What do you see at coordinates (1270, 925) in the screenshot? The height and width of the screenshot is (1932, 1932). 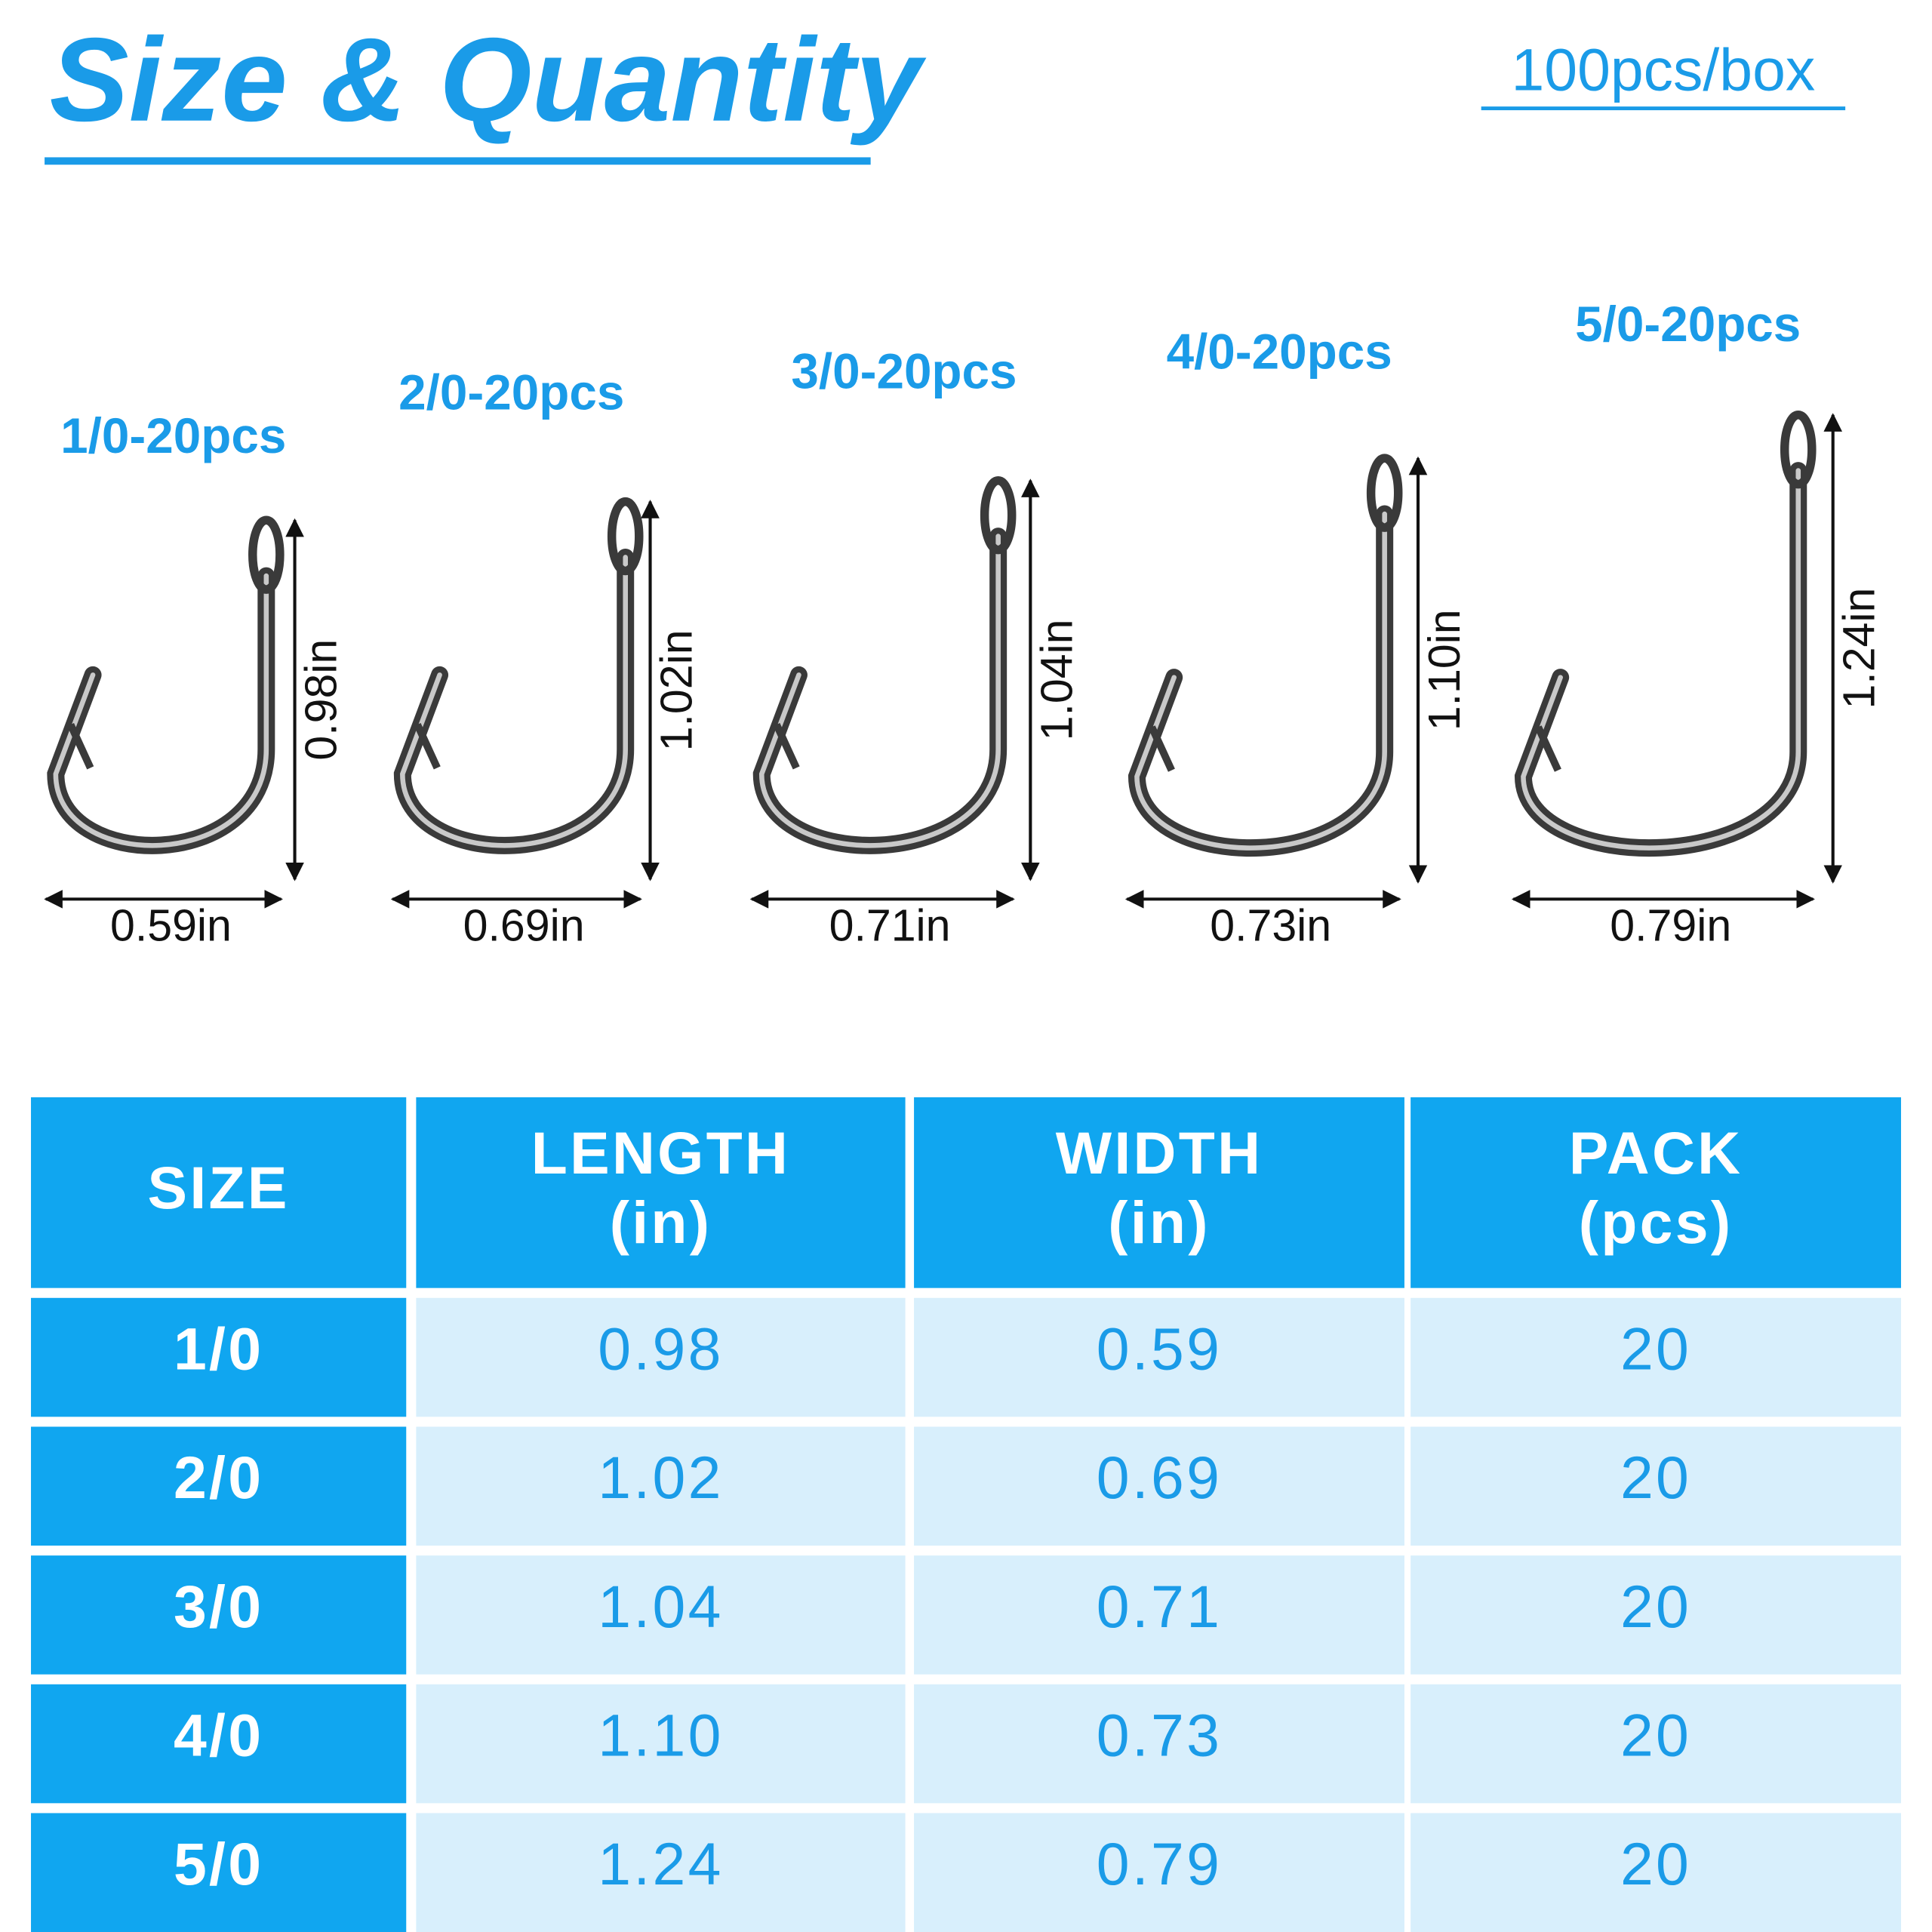 I see `width-label: 0.73in` at bounding box center [1270, 925].